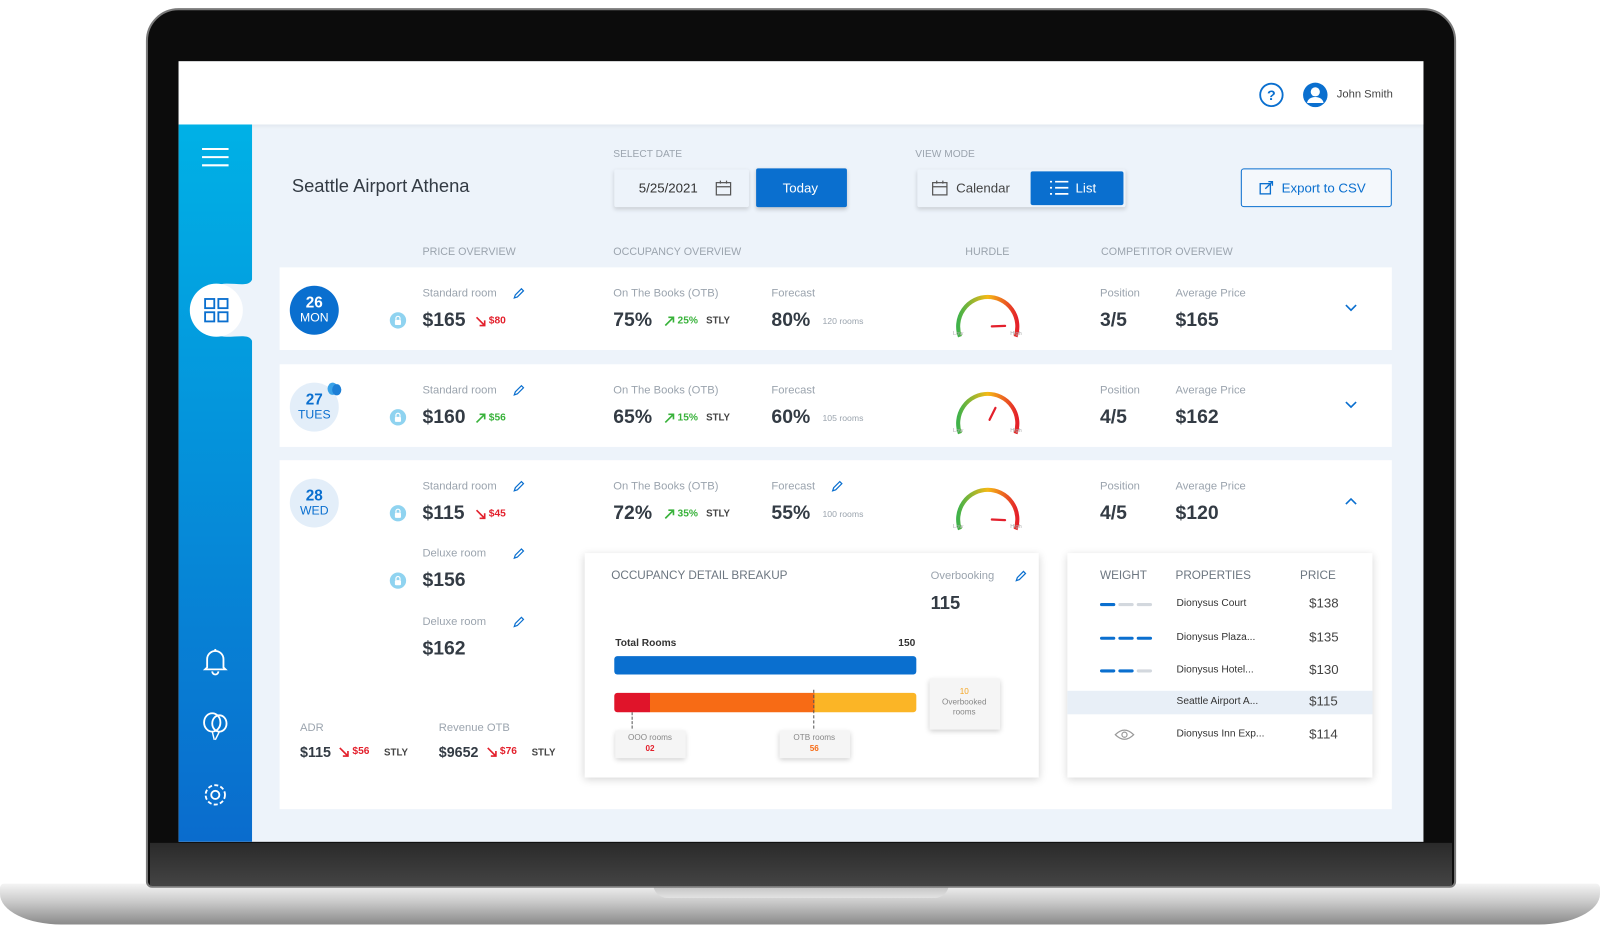  I want to click on events-button, so click(215, 726).